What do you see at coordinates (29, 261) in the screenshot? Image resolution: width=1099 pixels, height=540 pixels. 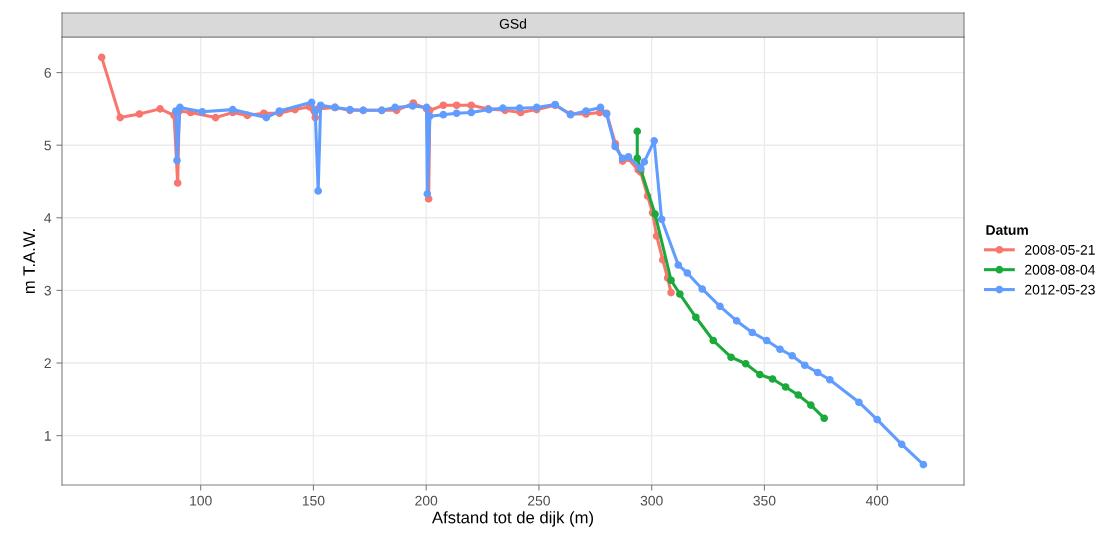 I see `y-axis-title: m T.A.W.` at bounding box center [29, 261].